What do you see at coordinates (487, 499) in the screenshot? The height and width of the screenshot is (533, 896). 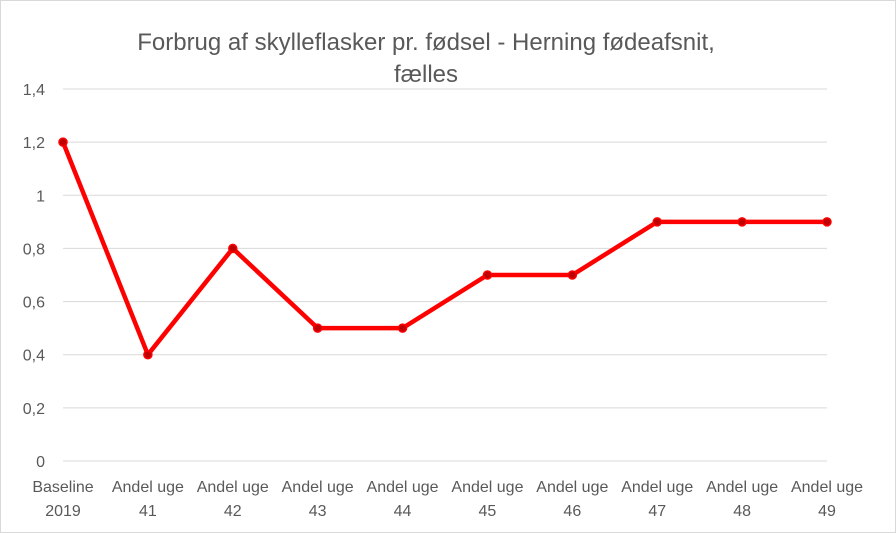 I see `x-tick-label-5: Andel uge 45` at bounding box center [487, 499].